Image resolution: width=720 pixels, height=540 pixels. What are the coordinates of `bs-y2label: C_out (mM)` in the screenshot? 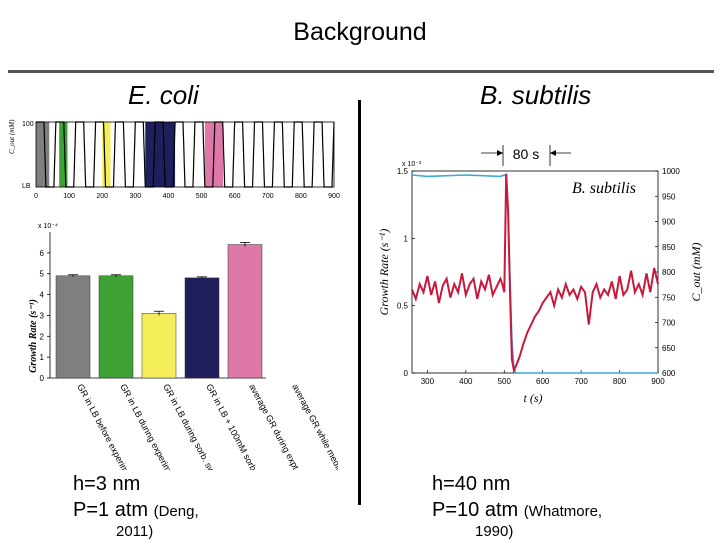 It's located at (696, 272).